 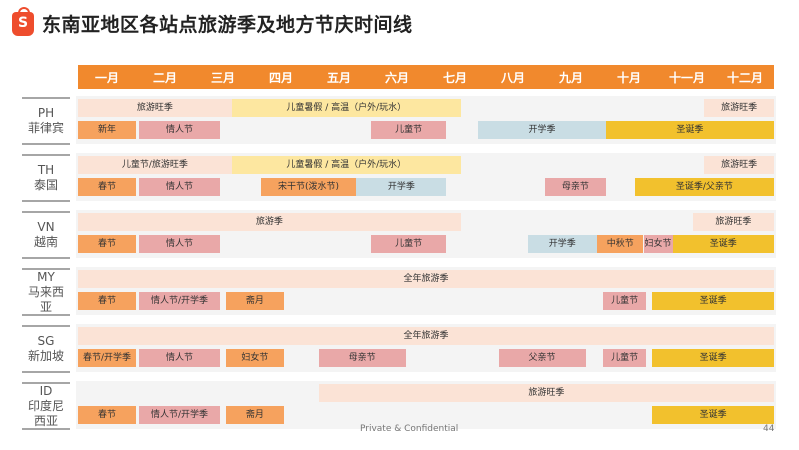 I want to click on month-header: 一月 二月 三月 四月 五月 六月 七月 八月 九月 十月 十一月 十二月, so click(x=426, y=77).